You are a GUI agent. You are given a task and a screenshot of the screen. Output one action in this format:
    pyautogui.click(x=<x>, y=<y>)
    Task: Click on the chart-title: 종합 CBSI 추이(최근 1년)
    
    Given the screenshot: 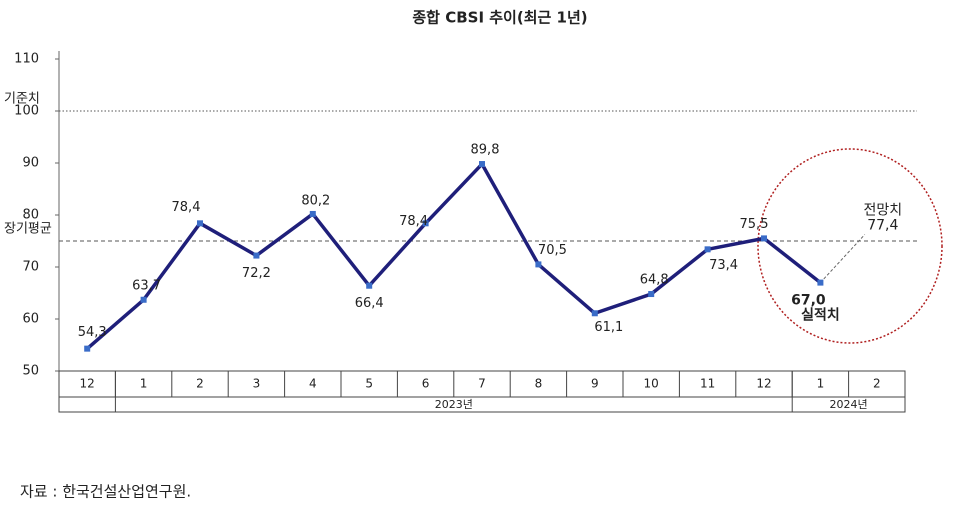 What is the action you would take?
    pyautogui.click(x=499, y=18)
    